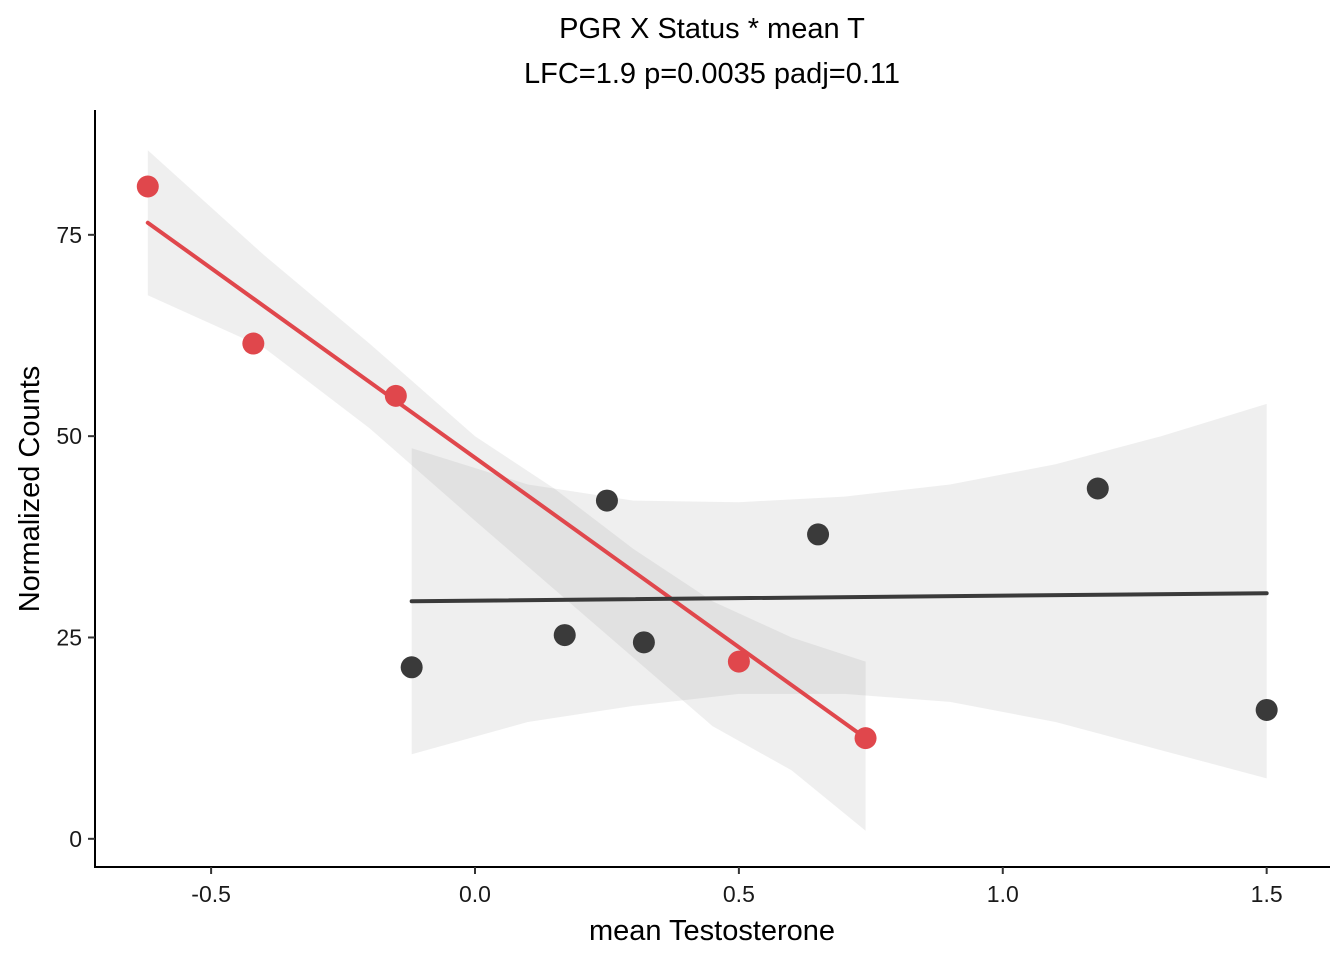 Image resolution: width=1344 pixels, height=960 pixels. I want to click on y-tick-label: 0, so click(75, 839).